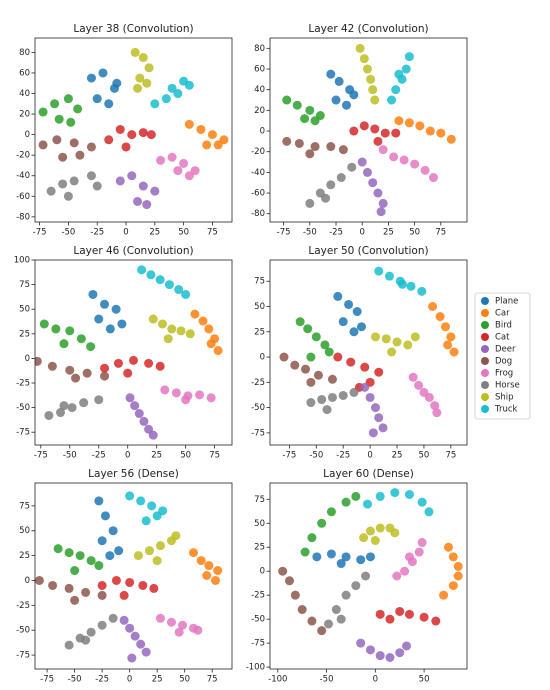 Image resolution: width=550 pixels, height=690 pixels. Describe the element at coordinates (24, 506) in the screenshot. I see `y-tick-label: 75` at that location.